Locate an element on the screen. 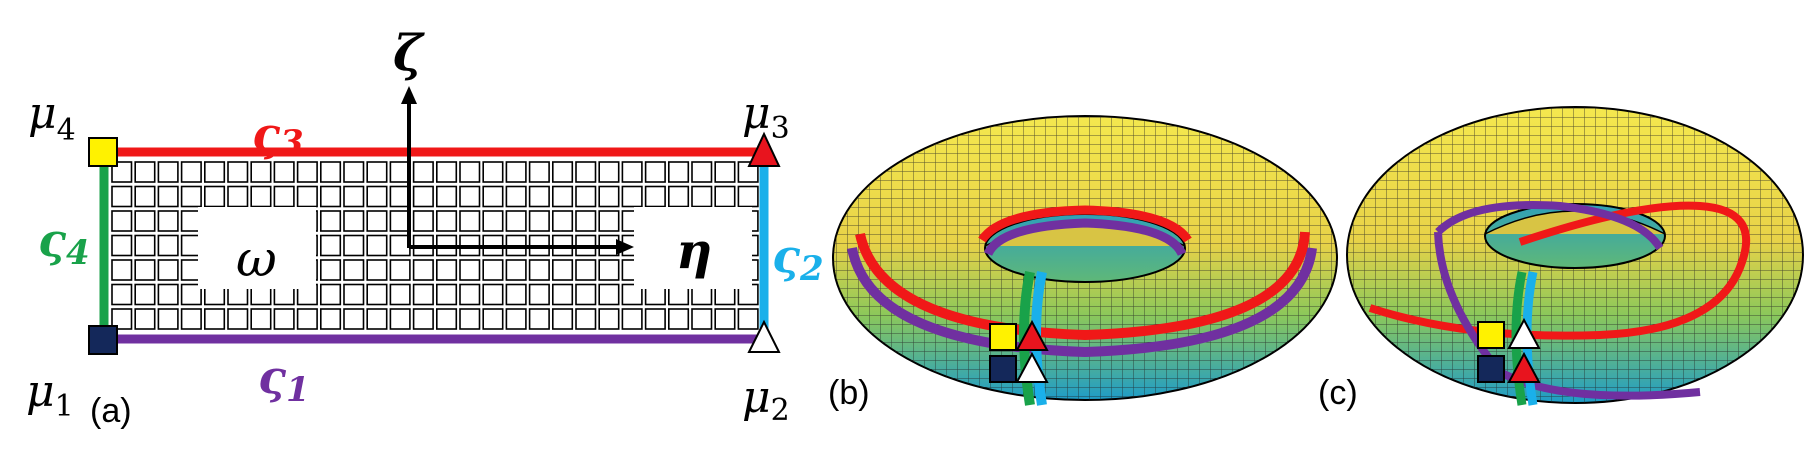 The width and height of the screenshot is (1812, 459). marker-c-mu3 is located at coordinates (1524, 367).